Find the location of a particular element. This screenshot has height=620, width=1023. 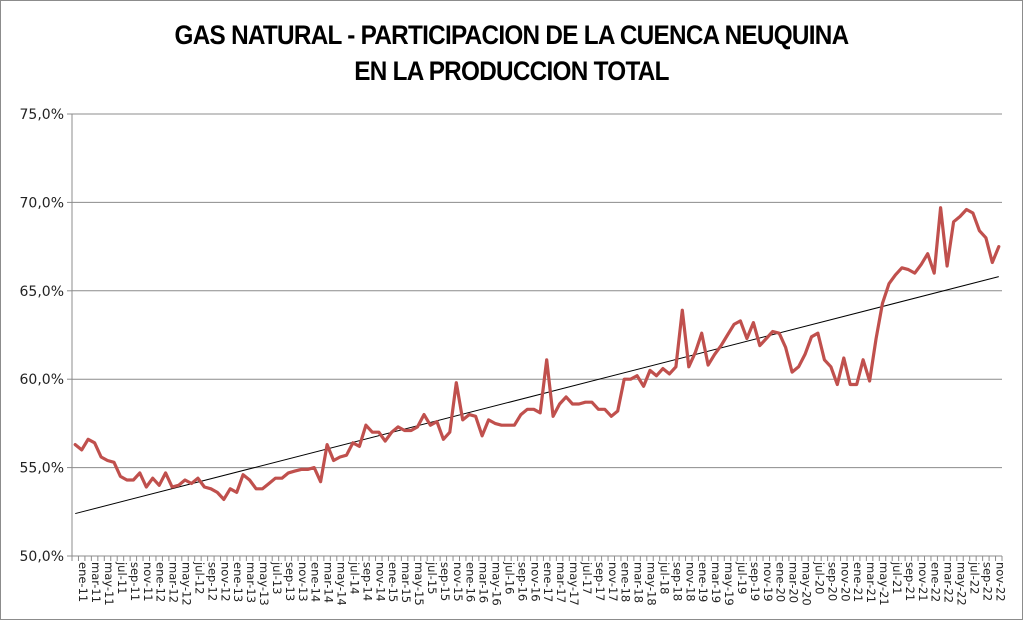

x-tick-label: sep-16 is located at coordinates (522, 581).